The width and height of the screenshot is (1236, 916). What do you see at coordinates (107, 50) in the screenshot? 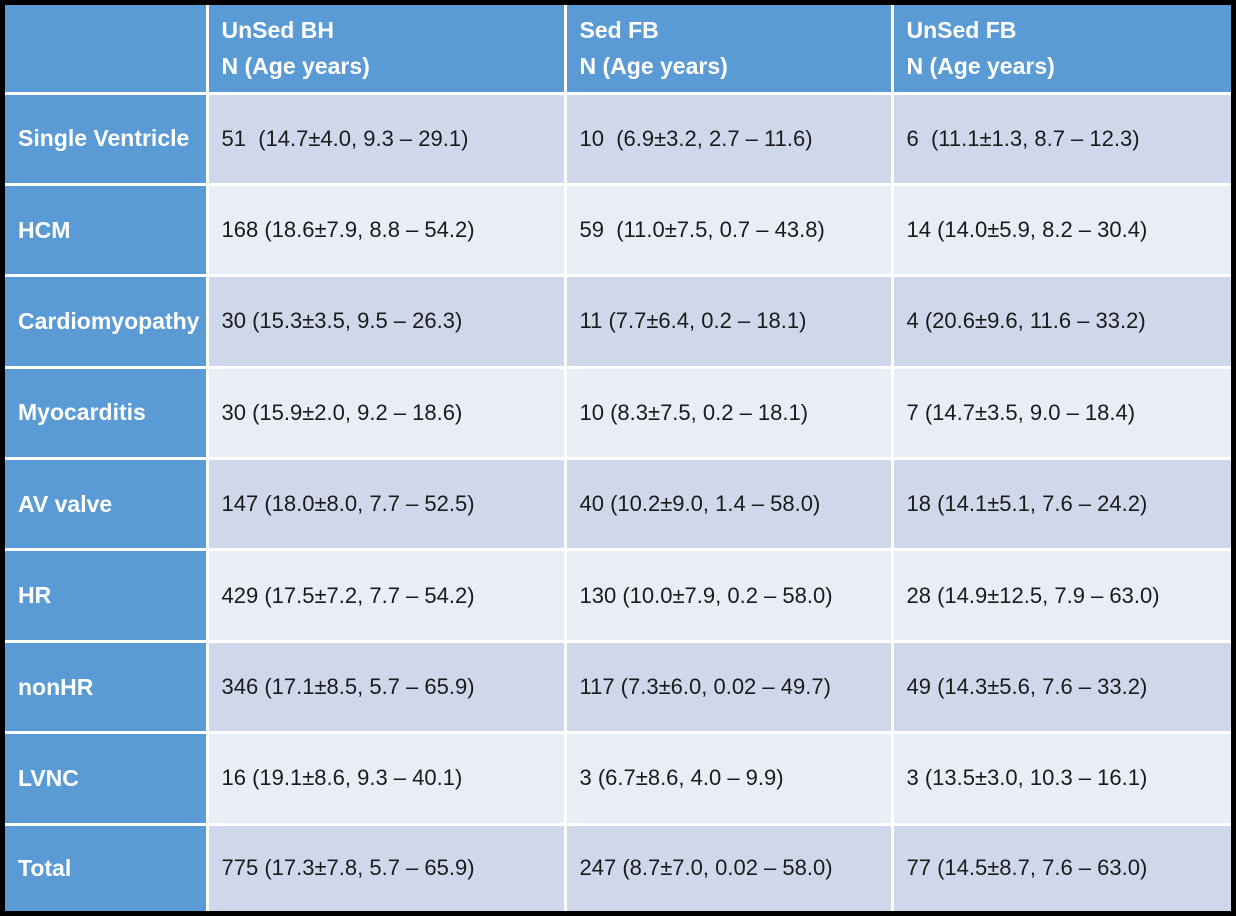
I see `corner-cell` at bounding box center [107, 50].